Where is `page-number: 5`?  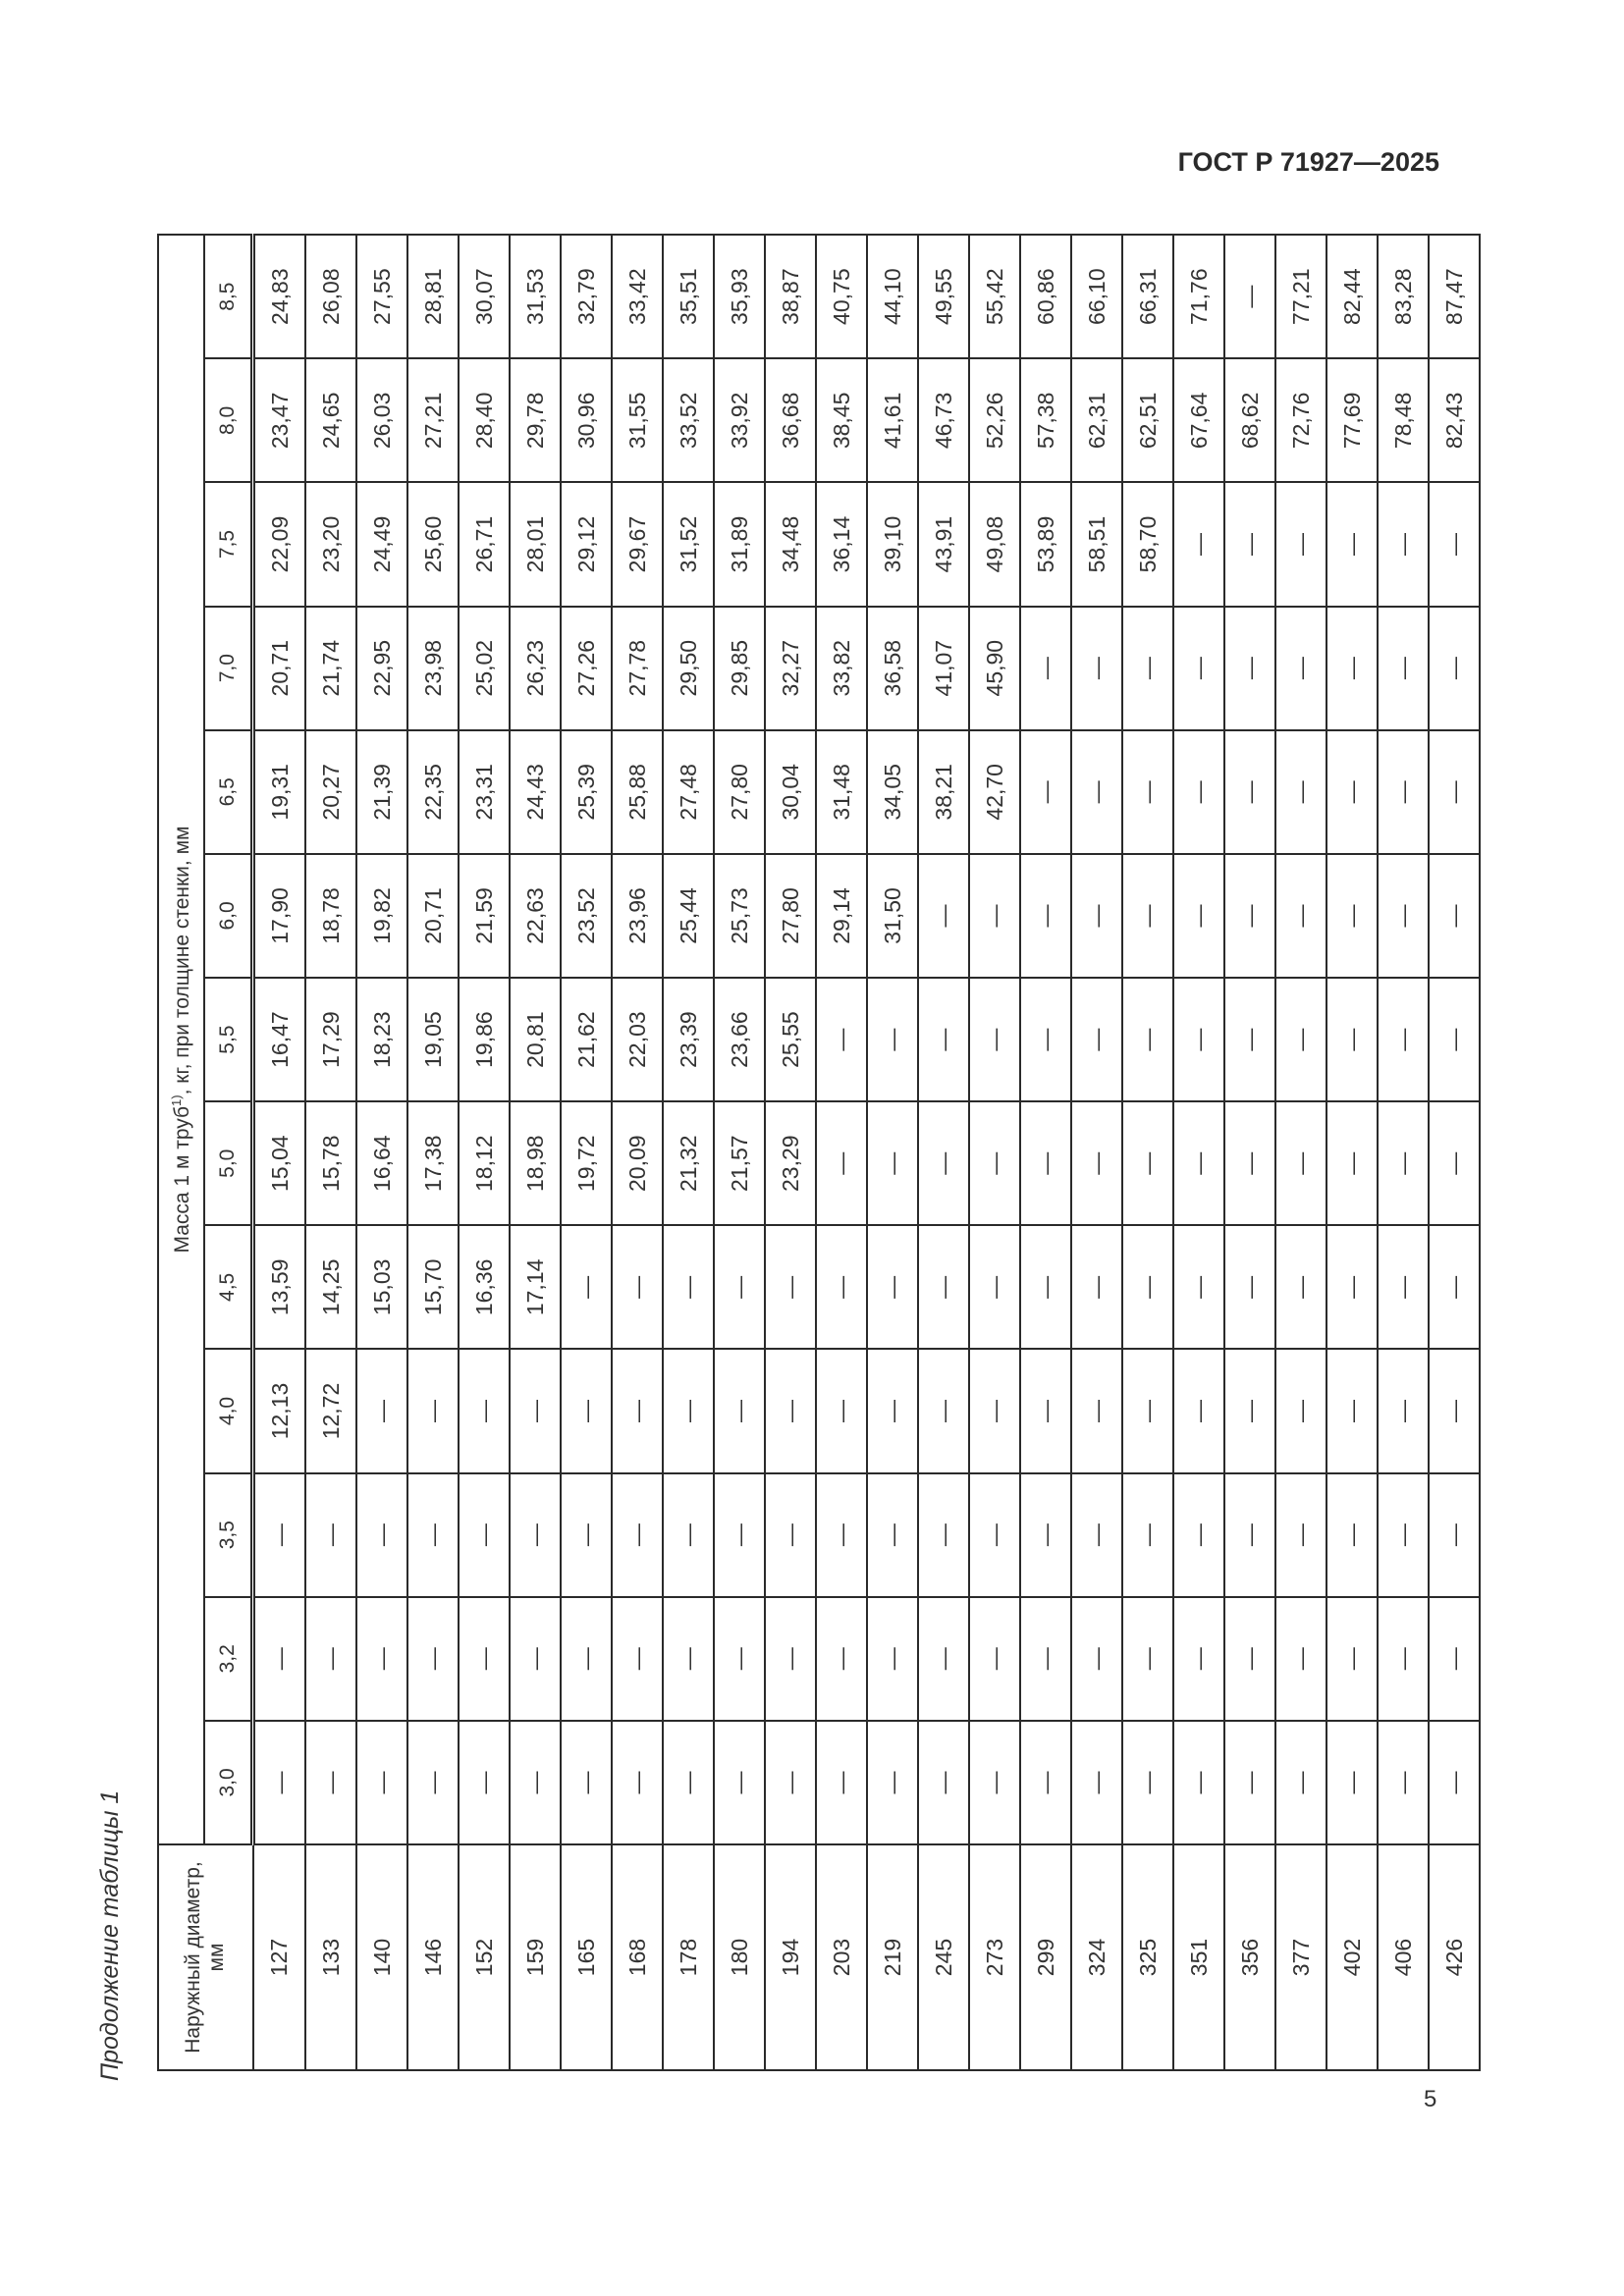
page-number: 5 is located at coordinates (1430, 2099).